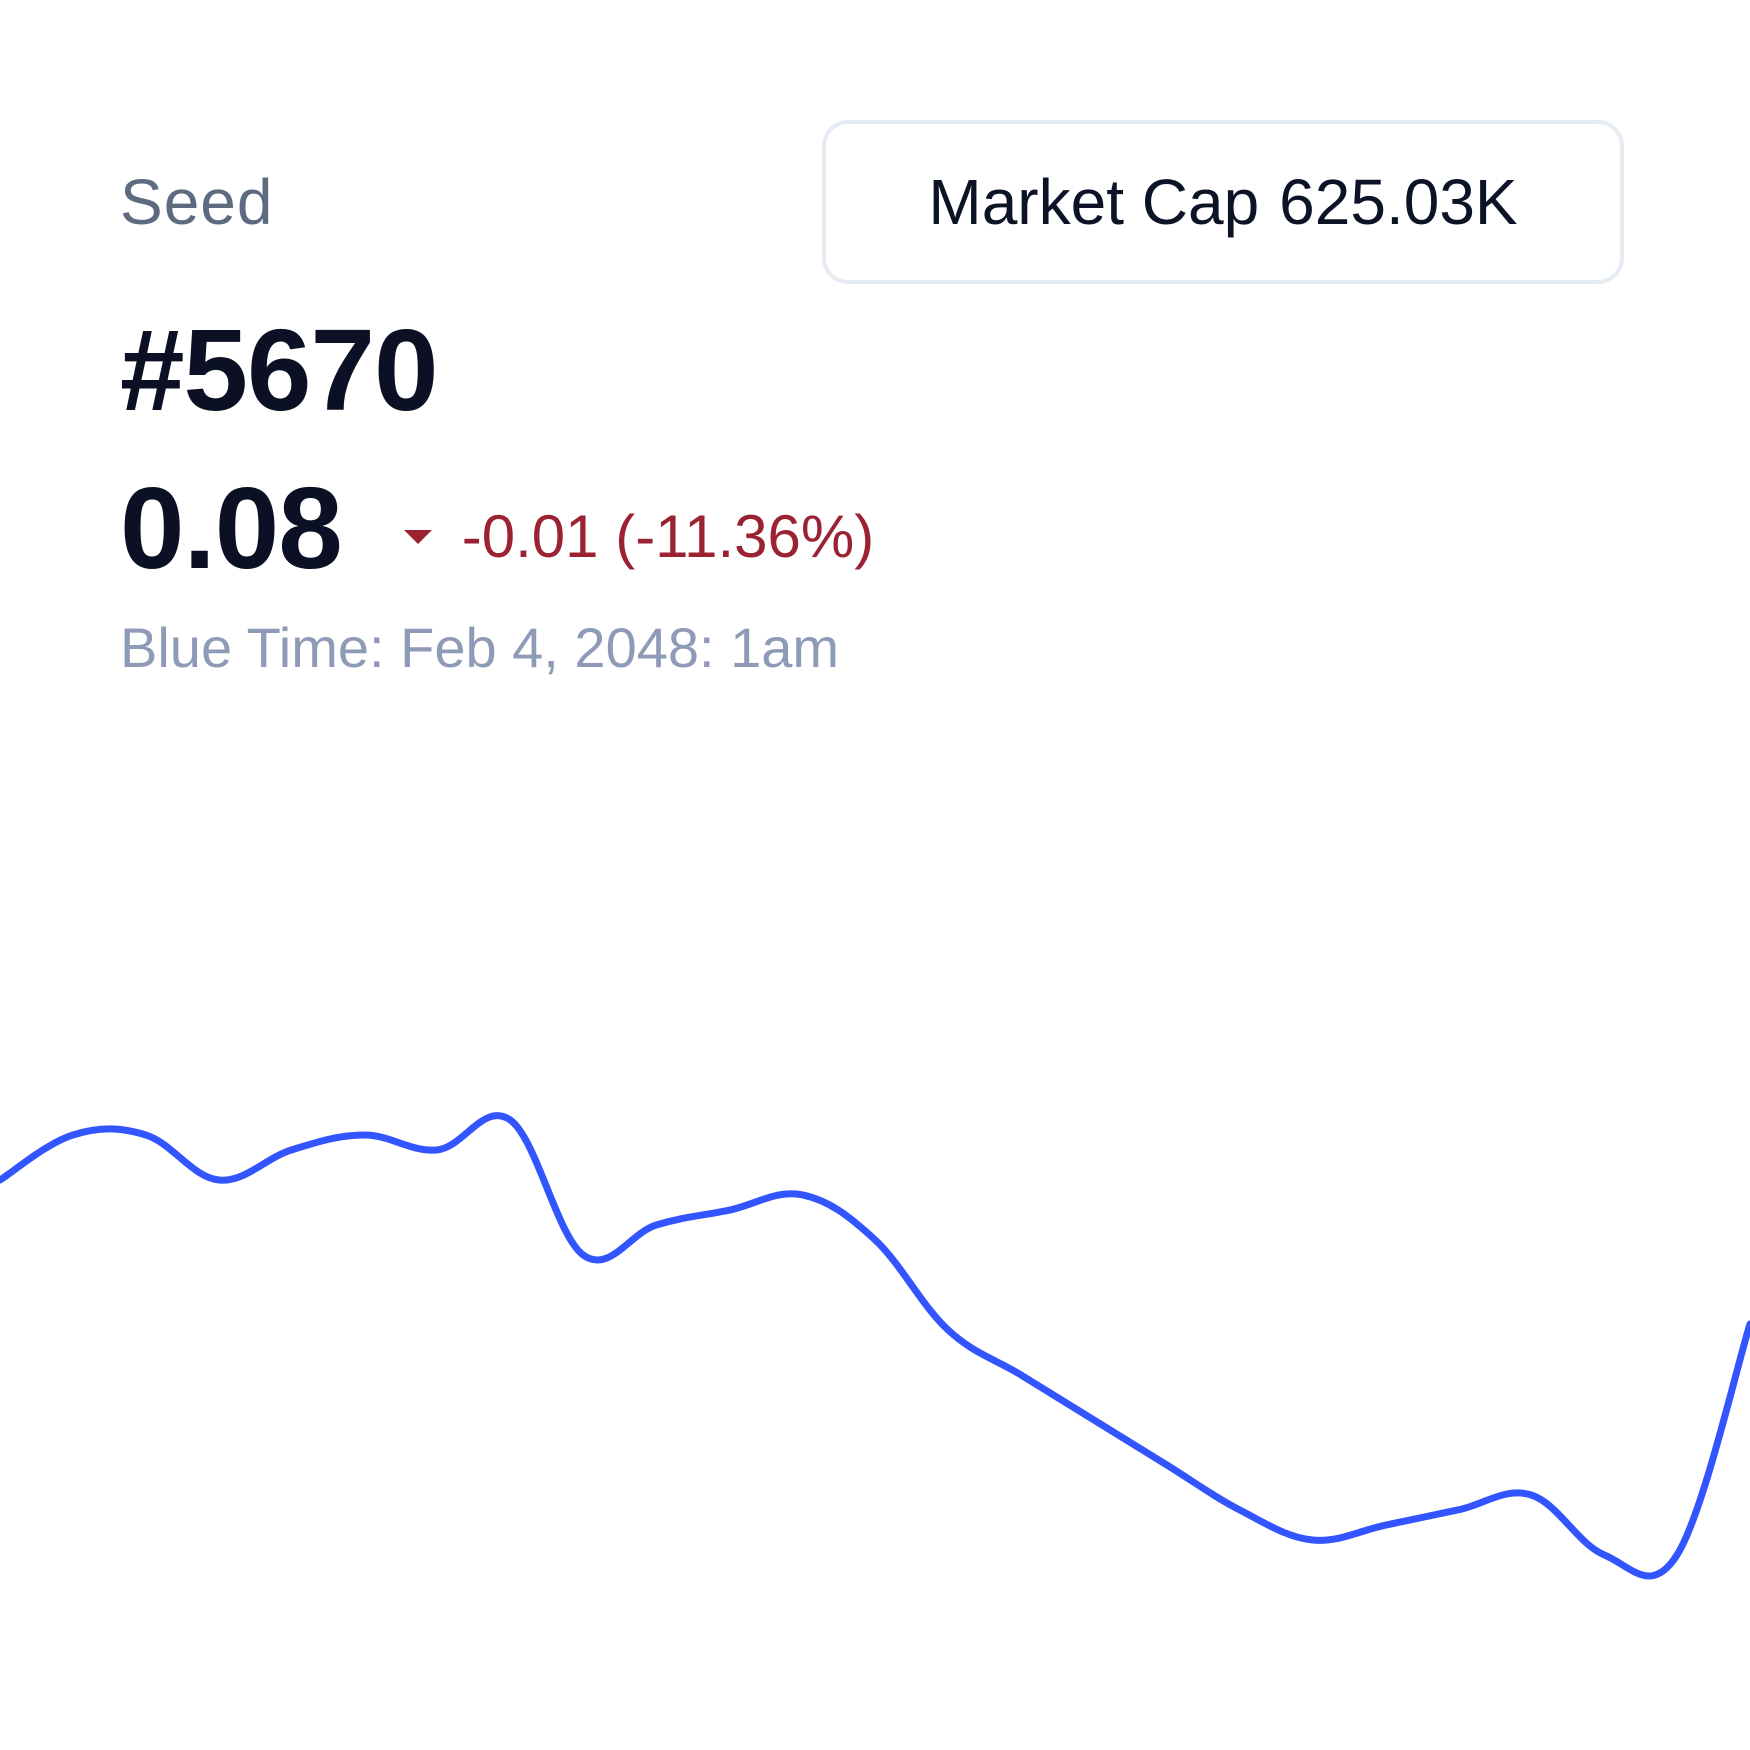  What do you see at coordinates (417, 537) in the screenshot?
I see `triangle-down-icon` at bounding box center [417, 537].